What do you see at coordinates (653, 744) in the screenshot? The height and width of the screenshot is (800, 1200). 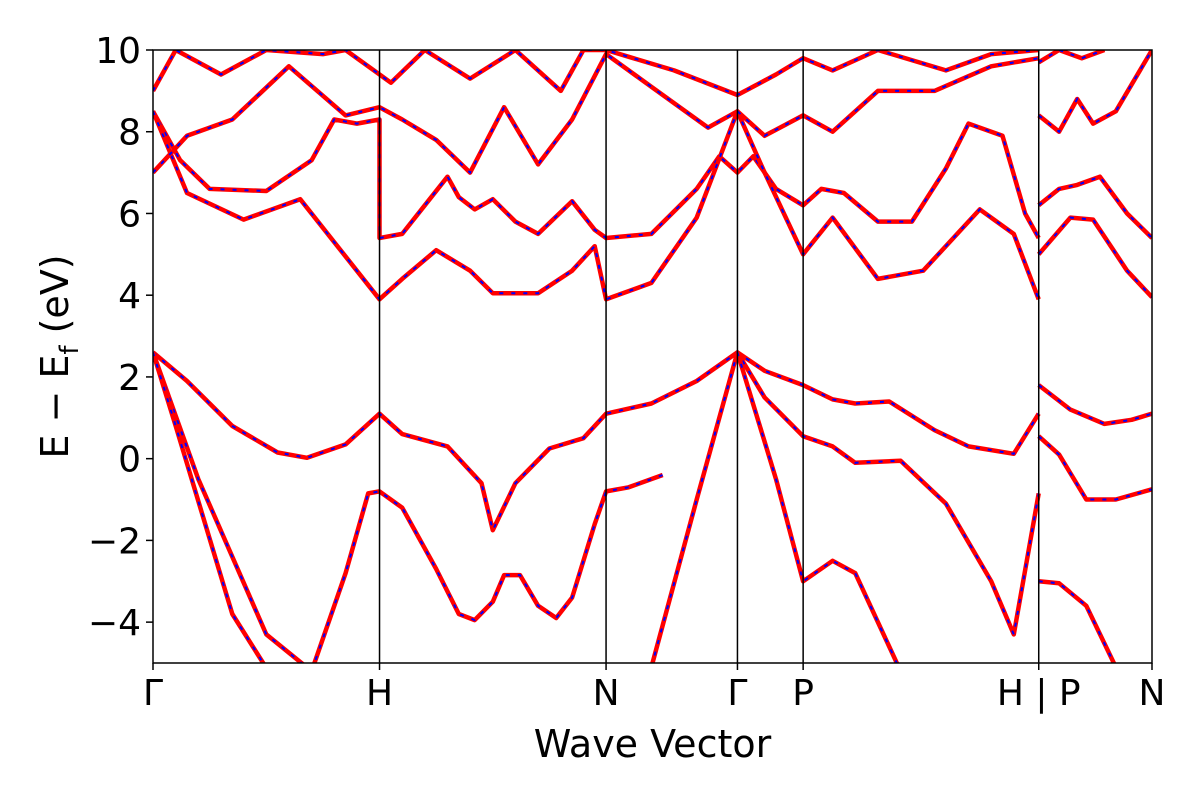 I see `x-axis-label: Wave Vector` at bounding box center [653, 744].